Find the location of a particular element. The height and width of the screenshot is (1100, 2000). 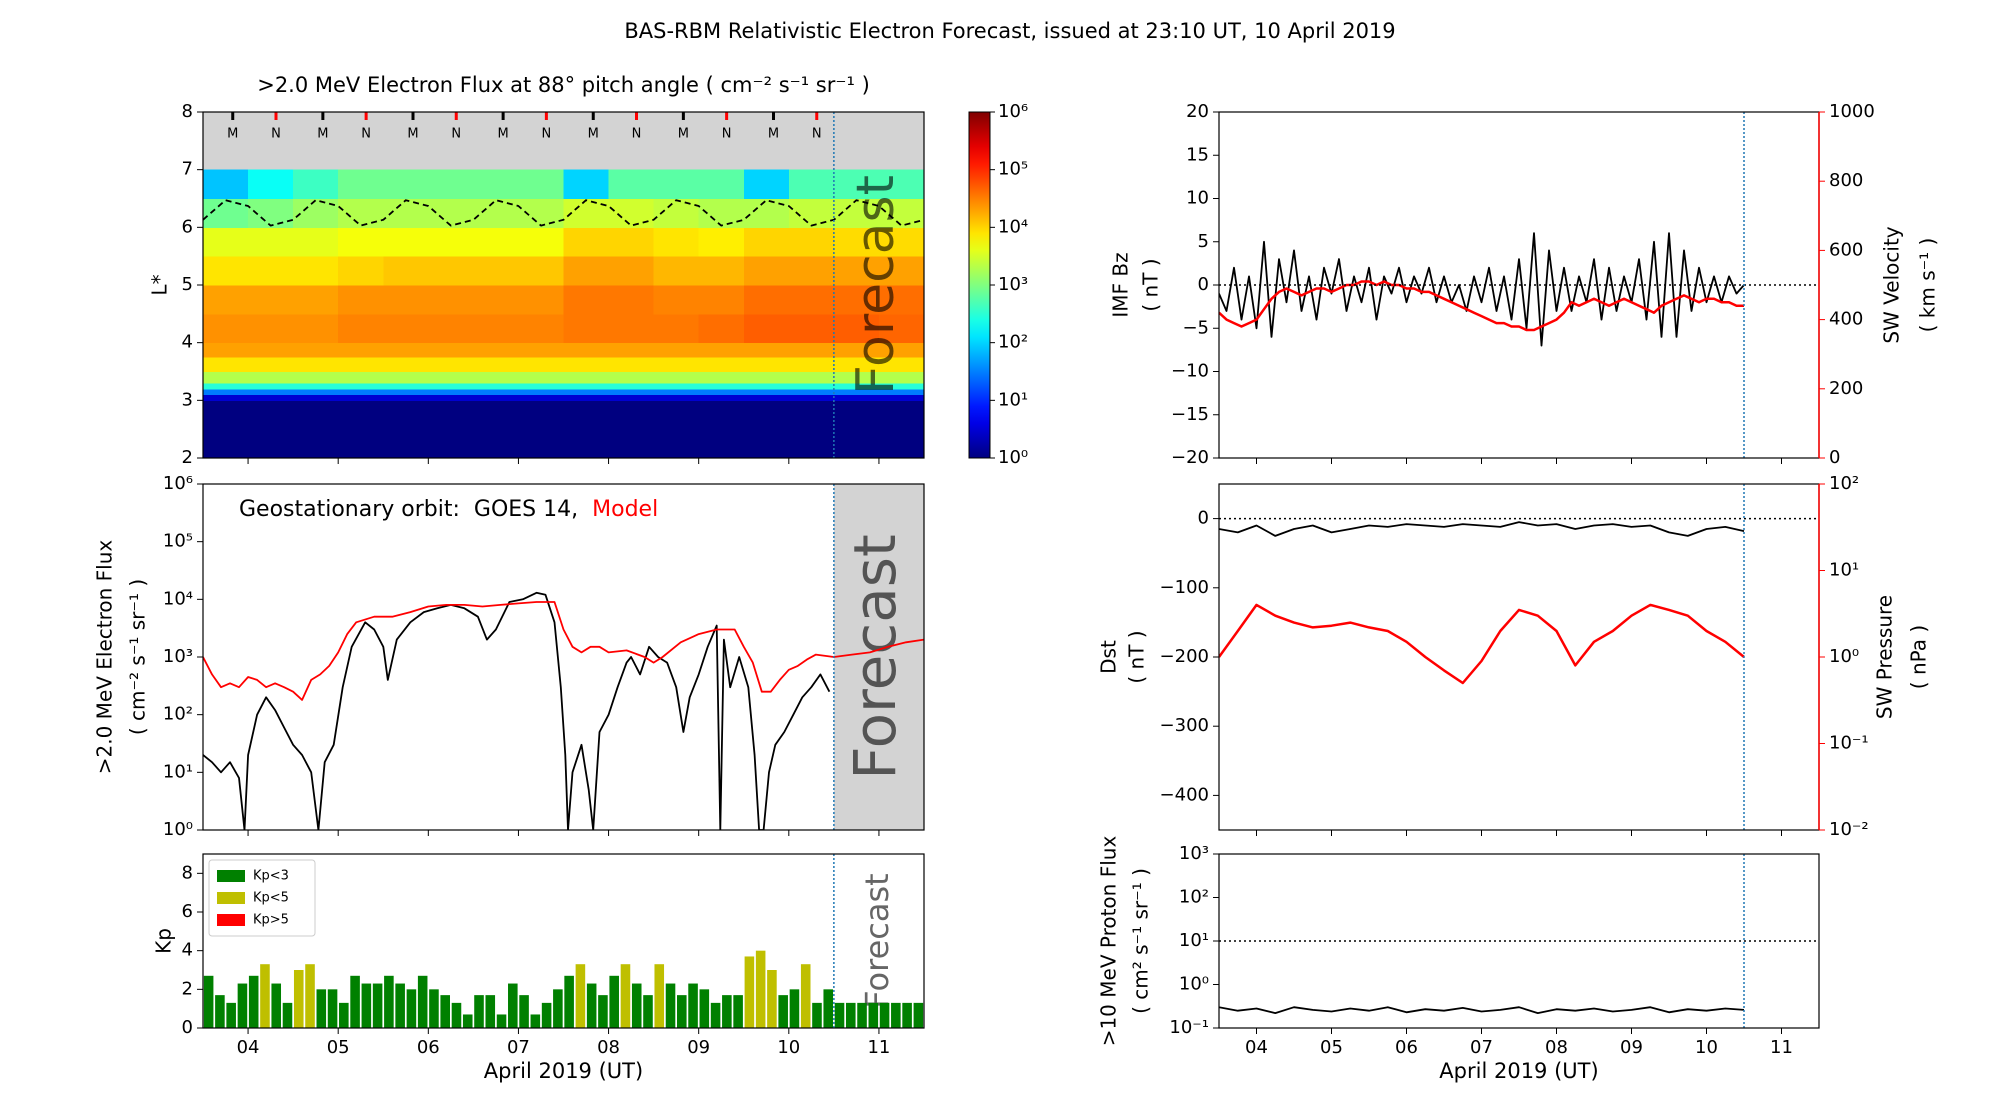

y-tick-label: 6 is located at coordinates (187, 226).